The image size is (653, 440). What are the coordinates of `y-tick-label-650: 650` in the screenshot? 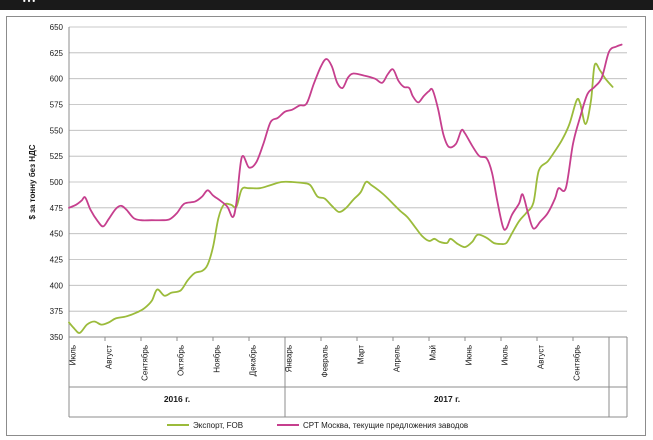 It's located at (57, 27).